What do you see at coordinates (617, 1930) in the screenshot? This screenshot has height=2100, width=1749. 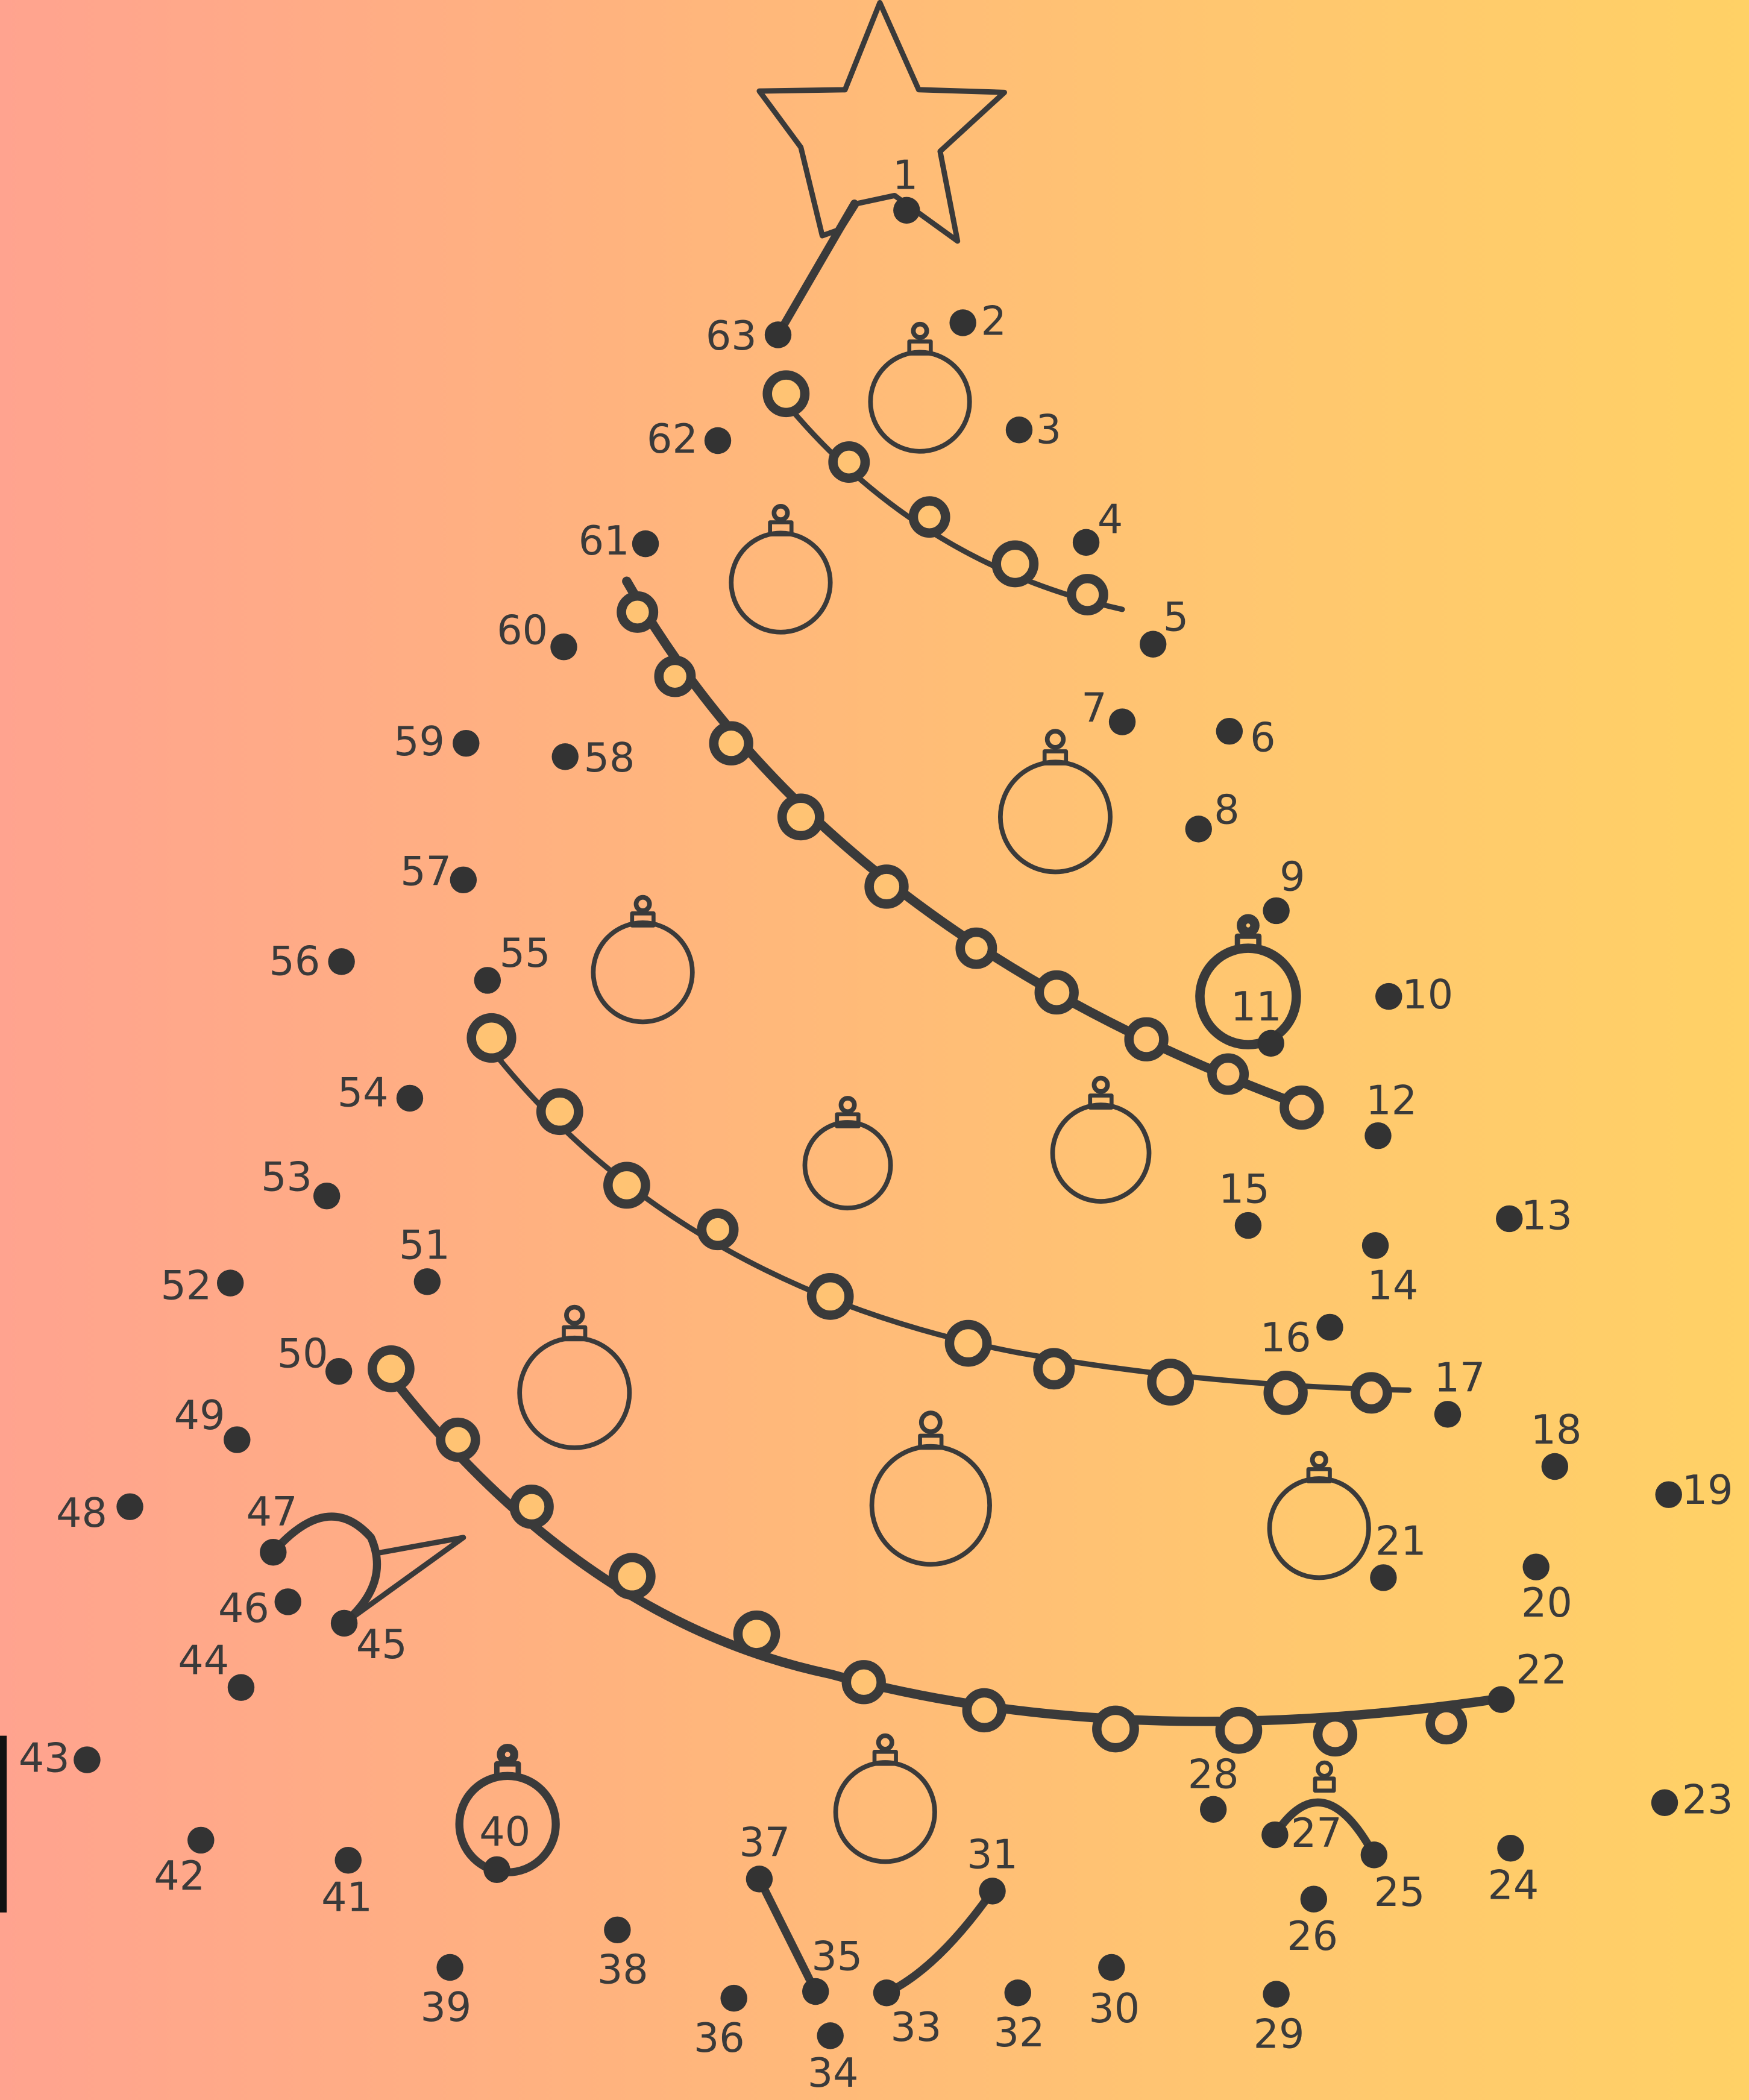 I see `dot-38-marker` at bounding box center [617, 1930].